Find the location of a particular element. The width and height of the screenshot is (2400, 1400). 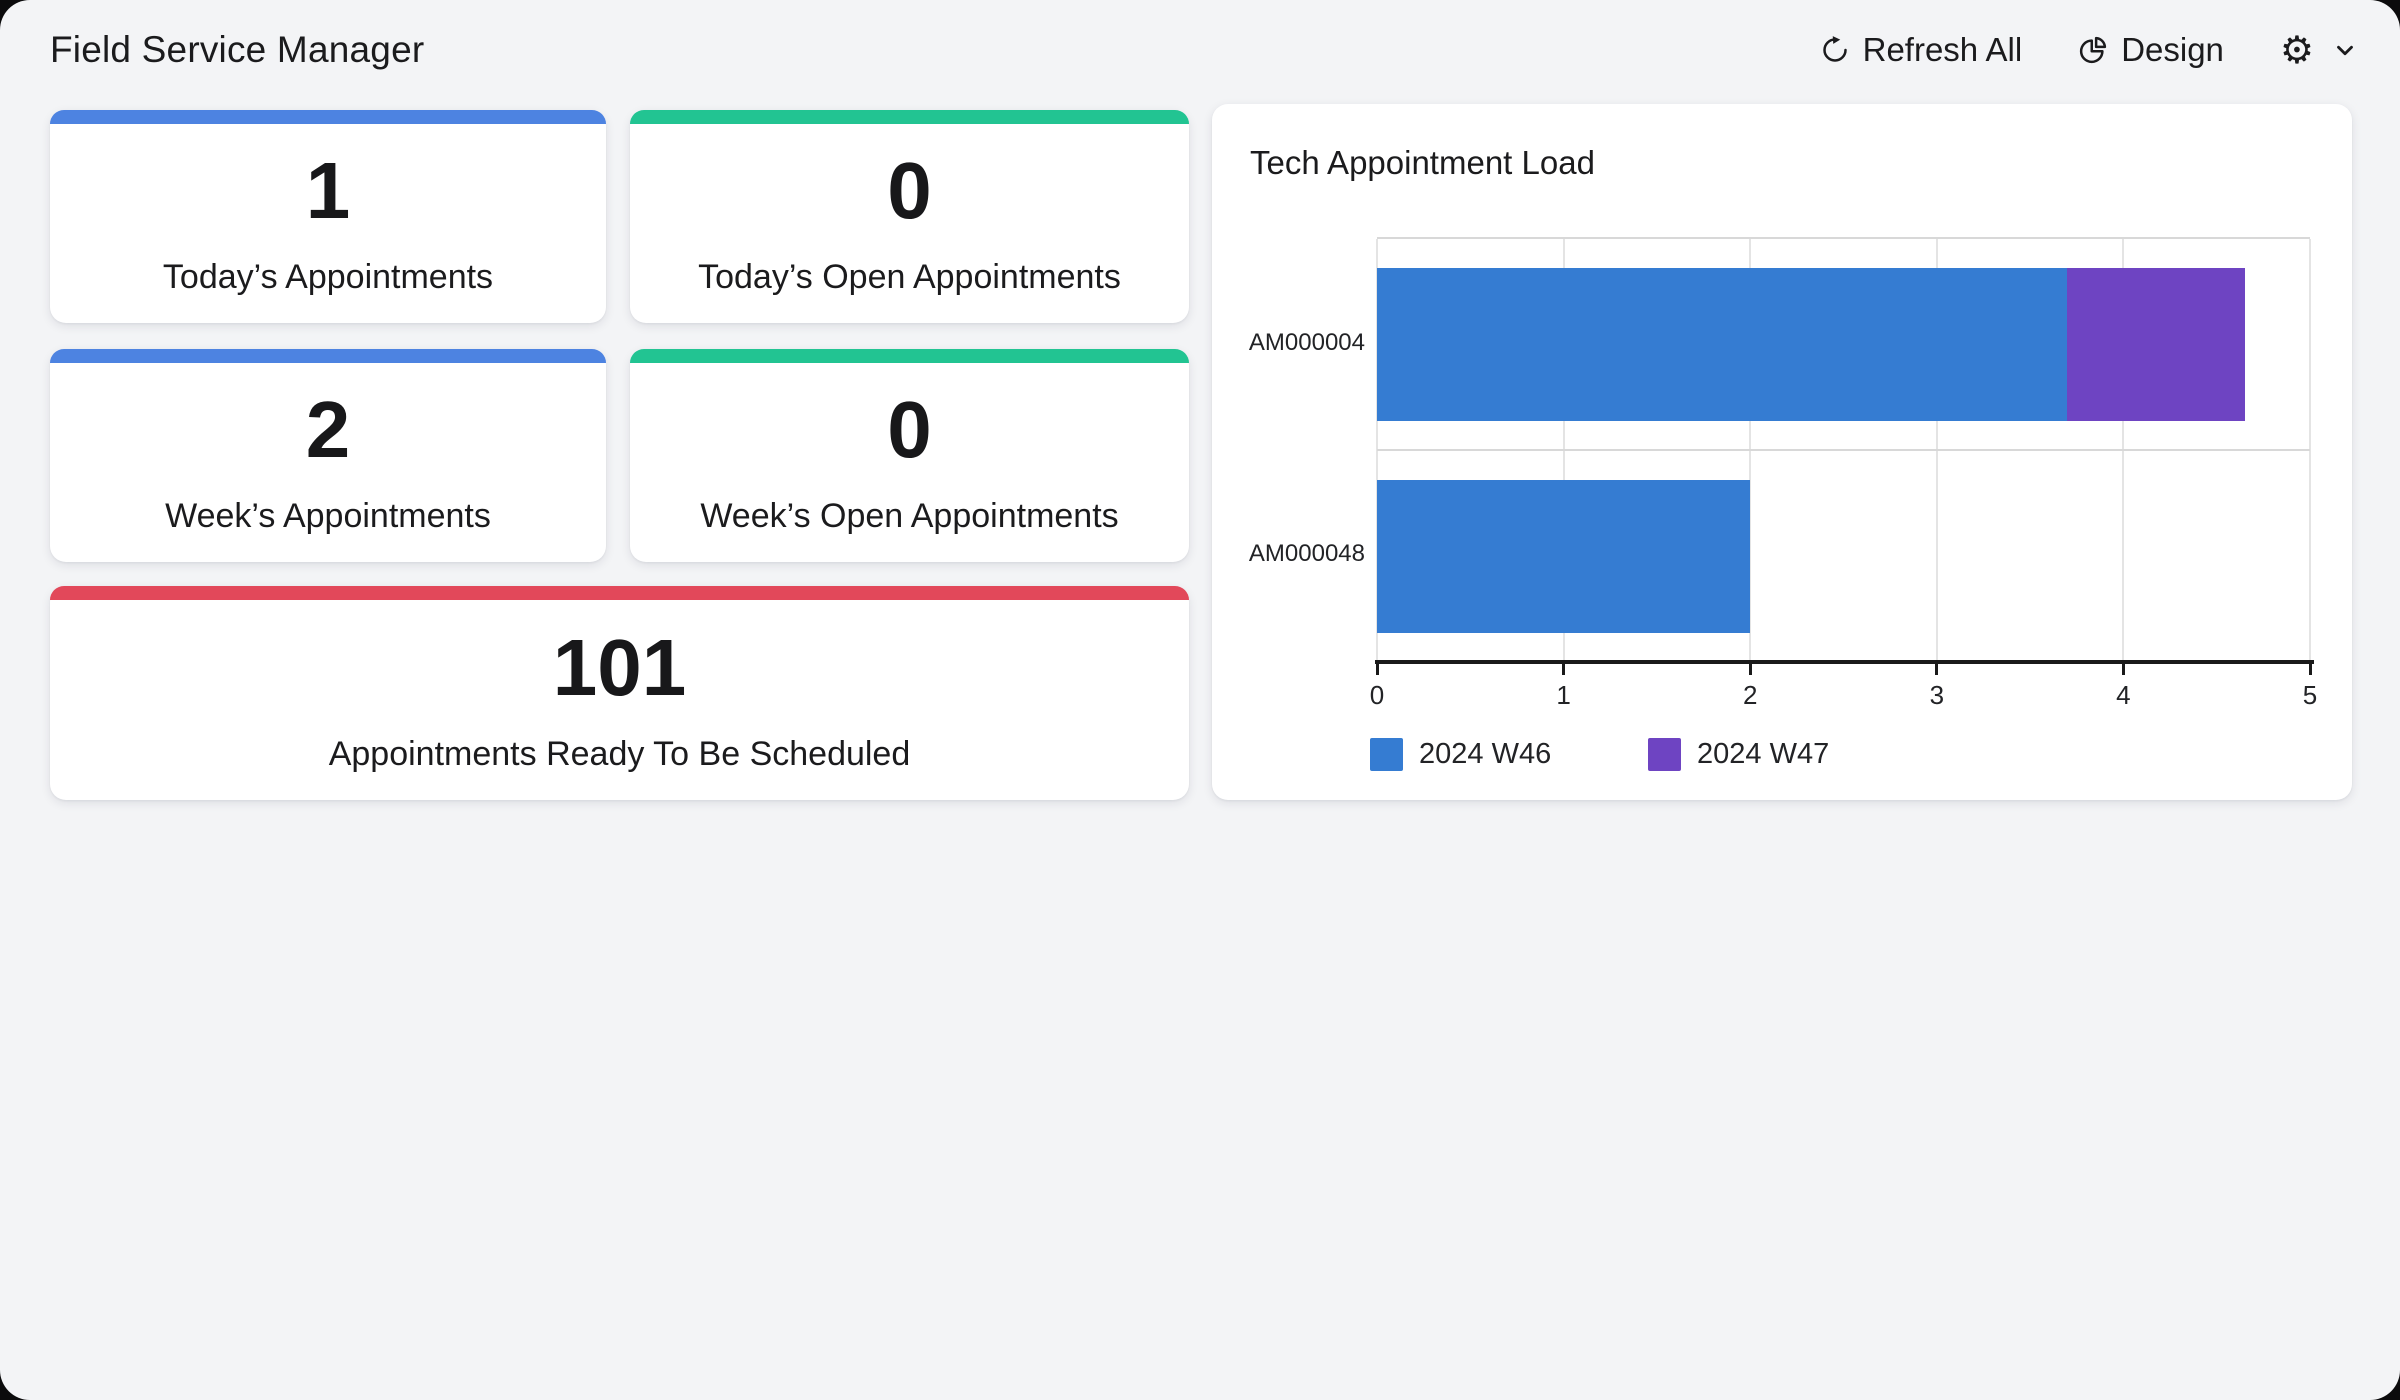

gridline-band-separator is located at coordinates (1843, 449).